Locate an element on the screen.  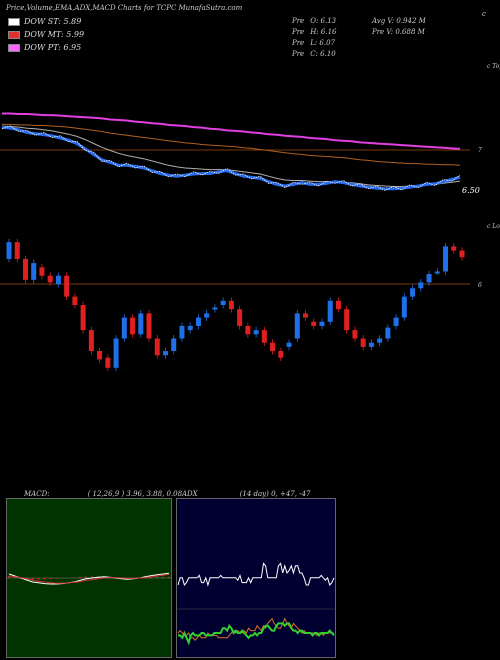
ema-long-line is located at coordinates (231, 144).